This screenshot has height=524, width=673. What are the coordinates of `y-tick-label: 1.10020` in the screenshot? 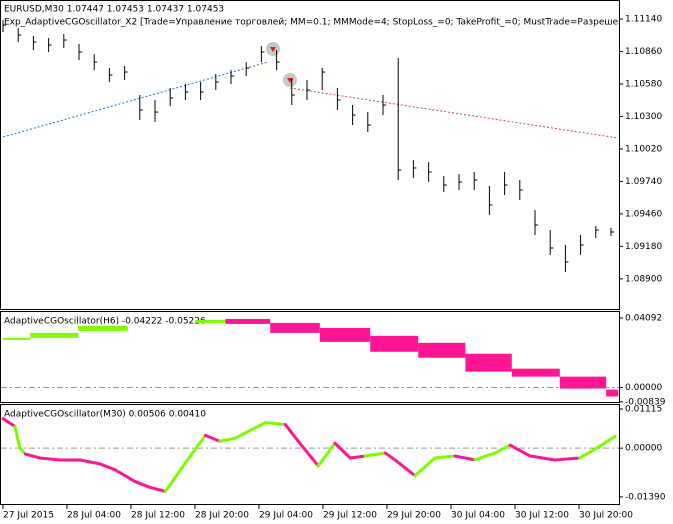 It's located at (643, 149).